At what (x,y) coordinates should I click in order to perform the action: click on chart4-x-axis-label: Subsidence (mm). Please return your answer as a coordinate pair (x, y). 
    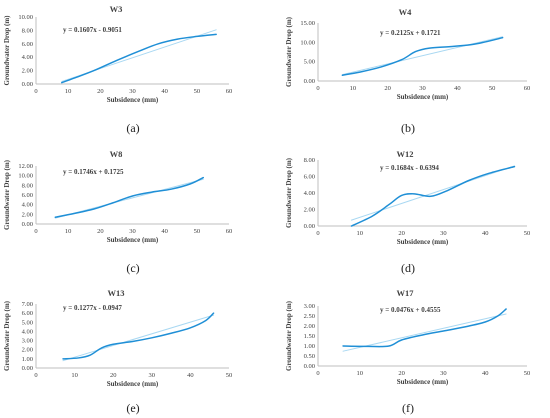
    Looking at the image, I should click on (423, 242).